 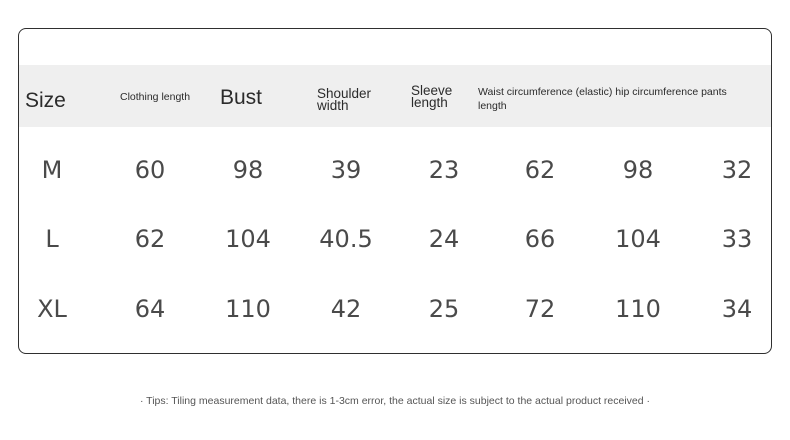 I want to click on table-cell-size: M, so click(x=52, y=170).